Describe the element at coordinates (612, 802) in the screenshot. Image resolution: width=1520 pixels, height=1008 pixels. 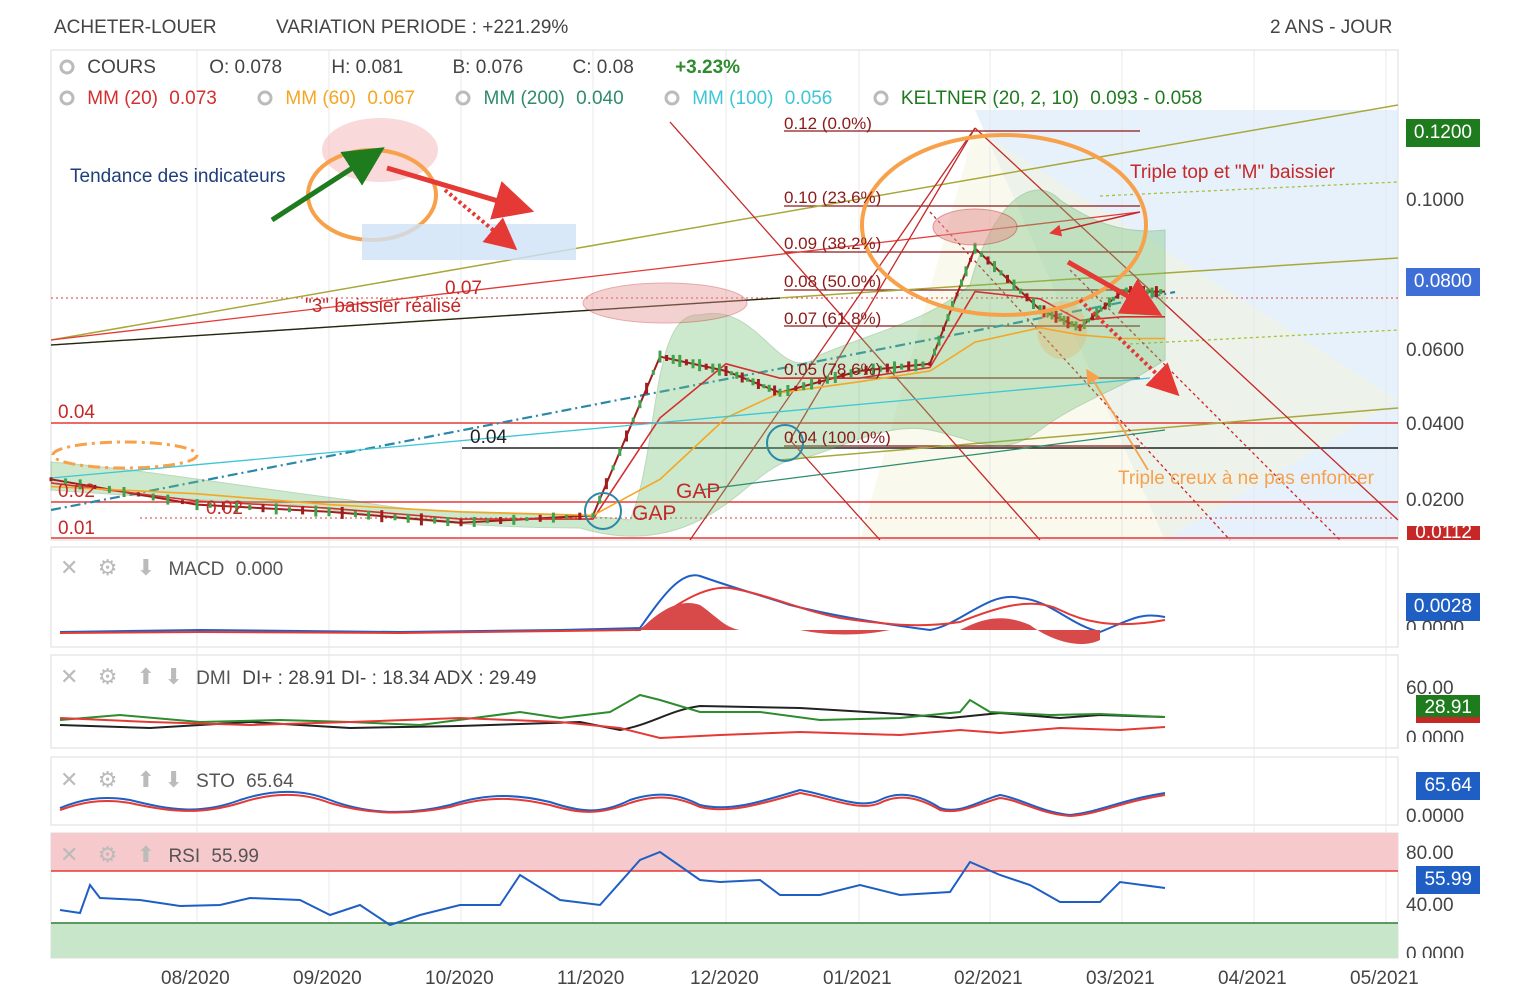
I see `sto-k-line` at that location.